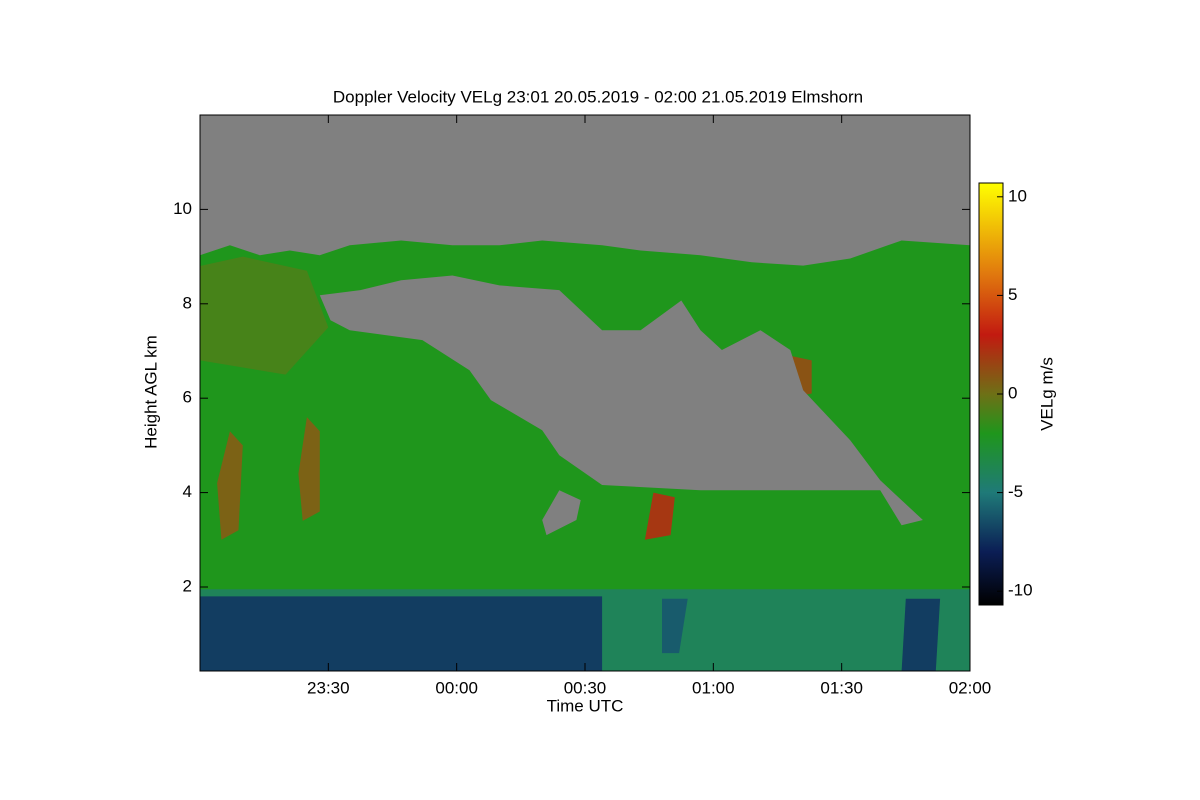 This screenshot has width=1200, height=800. Describe the element at coordinates (1012, 392) in the screenshot. I see `colorbar-tick-label: 0` at that location.